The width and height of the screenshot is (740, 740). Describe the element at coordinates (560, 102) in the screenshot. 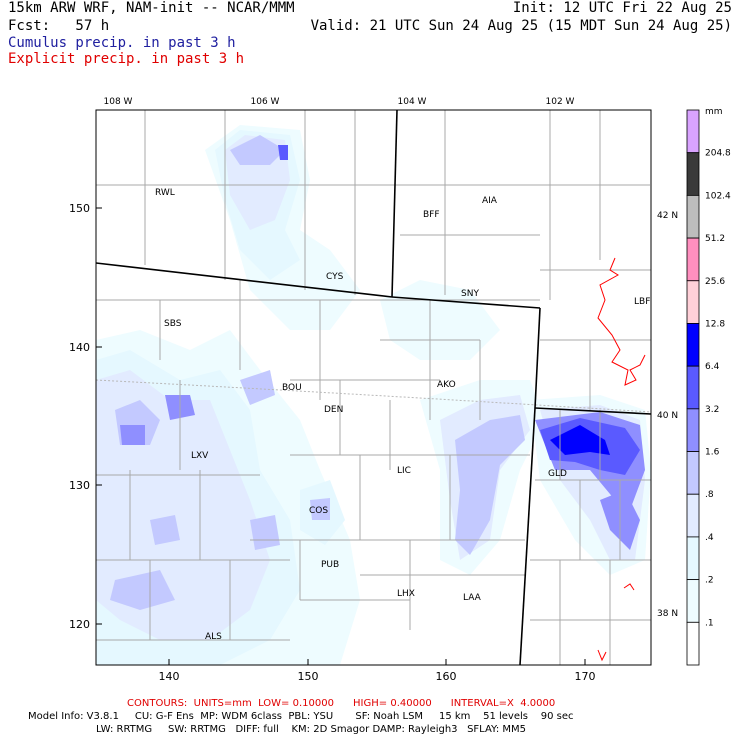

I see `lon-label-102w: 102 W` at that location.